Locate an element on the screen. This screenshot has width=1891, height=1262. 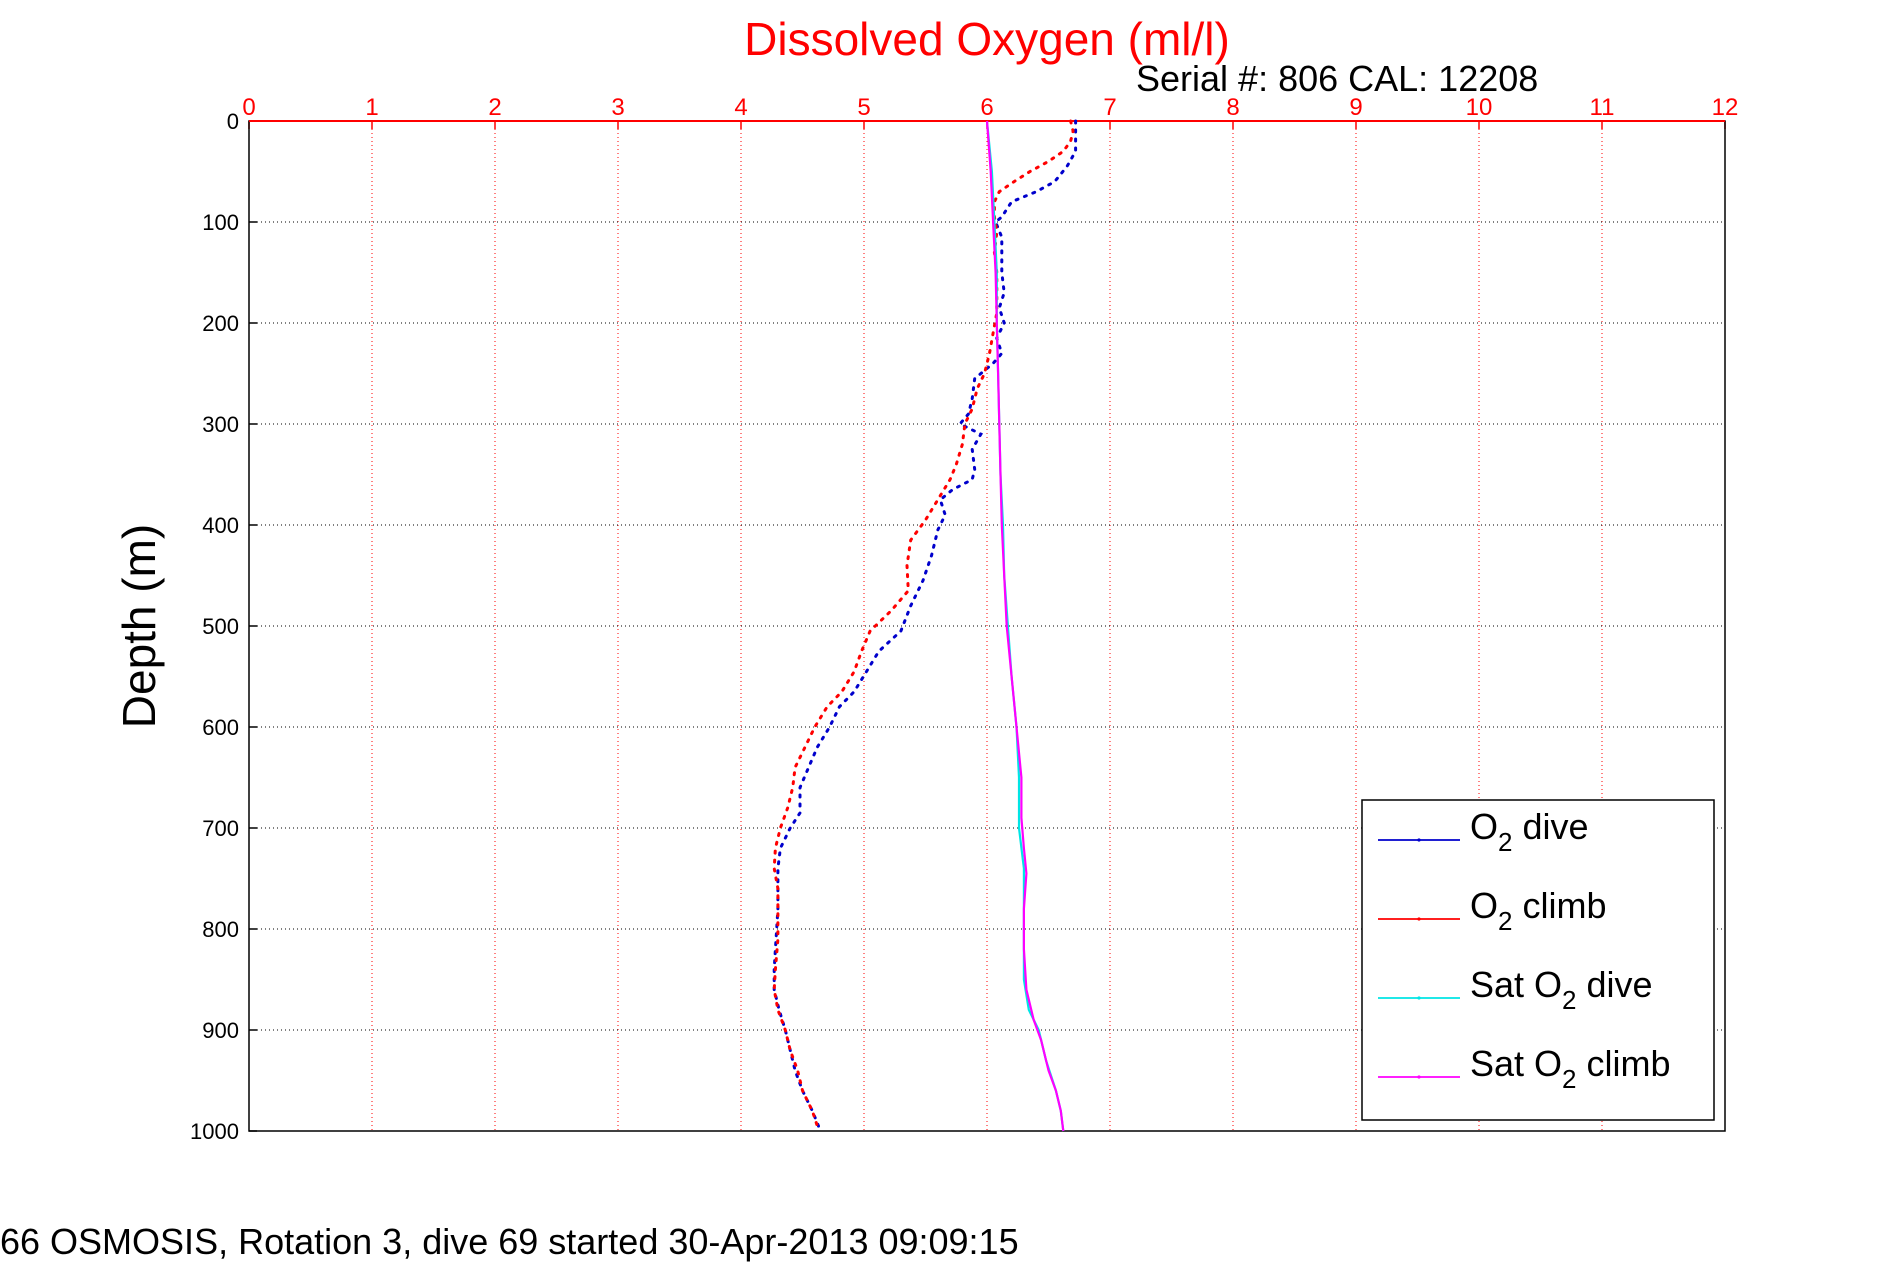
series-o2-dive is located at coordinates (925, 626).